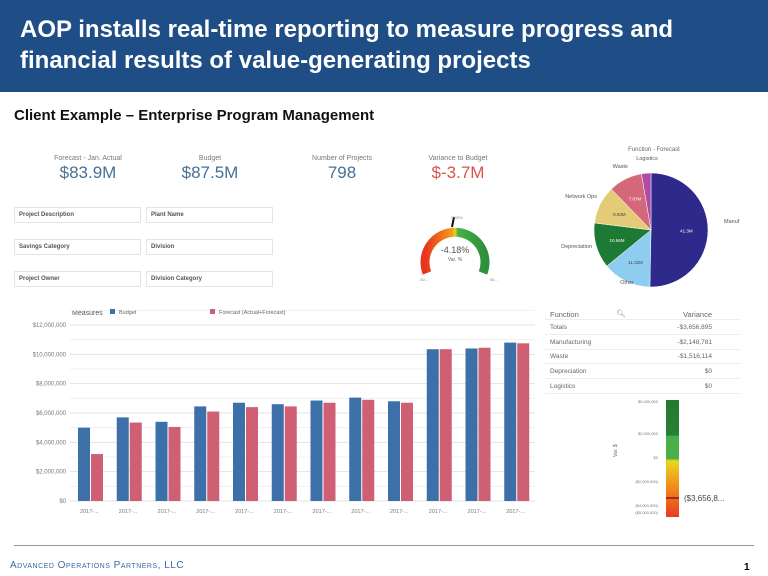 Image resolution: width=768 pixels, height=576 pixels. I want to click on pie-value-label: 41.3M, so click(686, 230).